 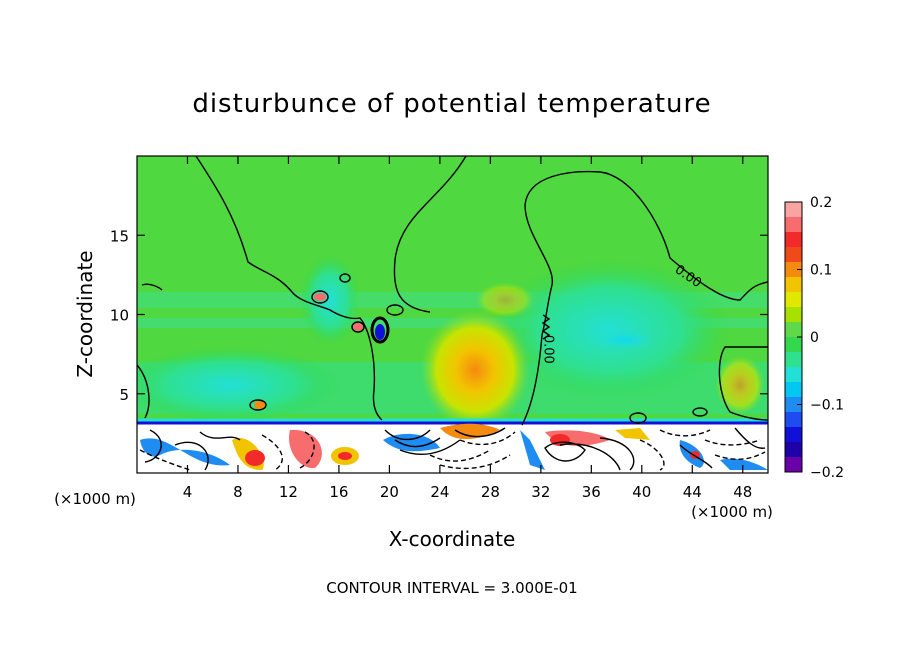 I want to click on x-tick-label: 16, so click(x=338, y=492).